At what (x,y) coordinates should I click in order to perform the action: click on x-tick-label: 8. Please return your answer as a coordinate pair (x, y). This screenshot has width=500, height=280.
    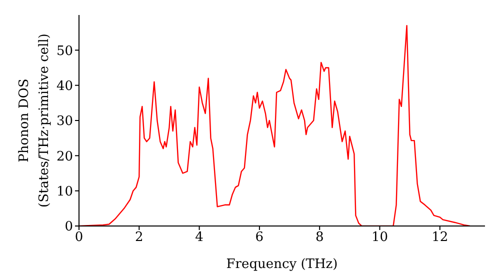
    Looking at the image, I should click on (319, 238).